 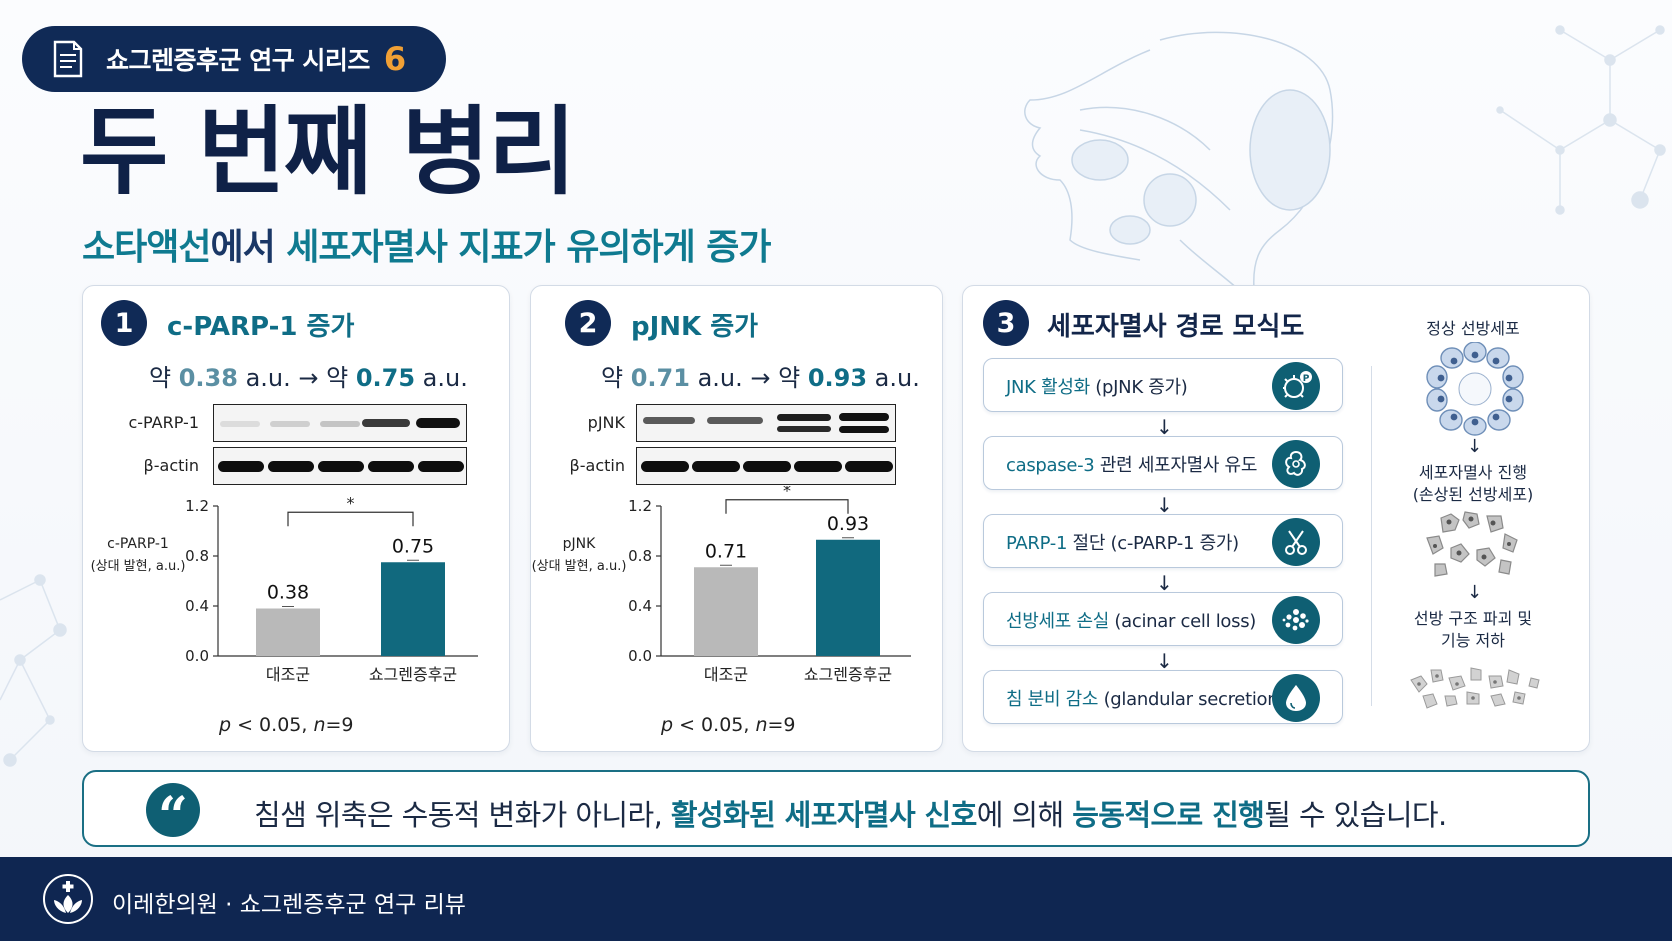 I want to click on message-part: 침샘 위축은 수동적 변화가 아니라,, so click(x=462, y=815).